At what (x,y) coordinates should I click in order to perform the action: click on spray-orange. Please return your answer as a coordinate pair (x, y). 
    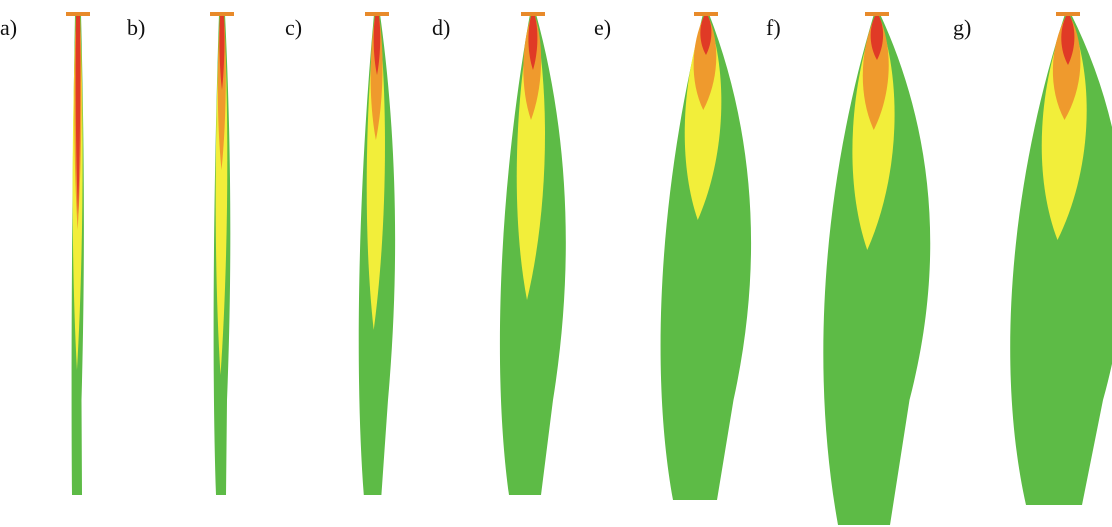
    Looking at the image, I should click on (875, 73).